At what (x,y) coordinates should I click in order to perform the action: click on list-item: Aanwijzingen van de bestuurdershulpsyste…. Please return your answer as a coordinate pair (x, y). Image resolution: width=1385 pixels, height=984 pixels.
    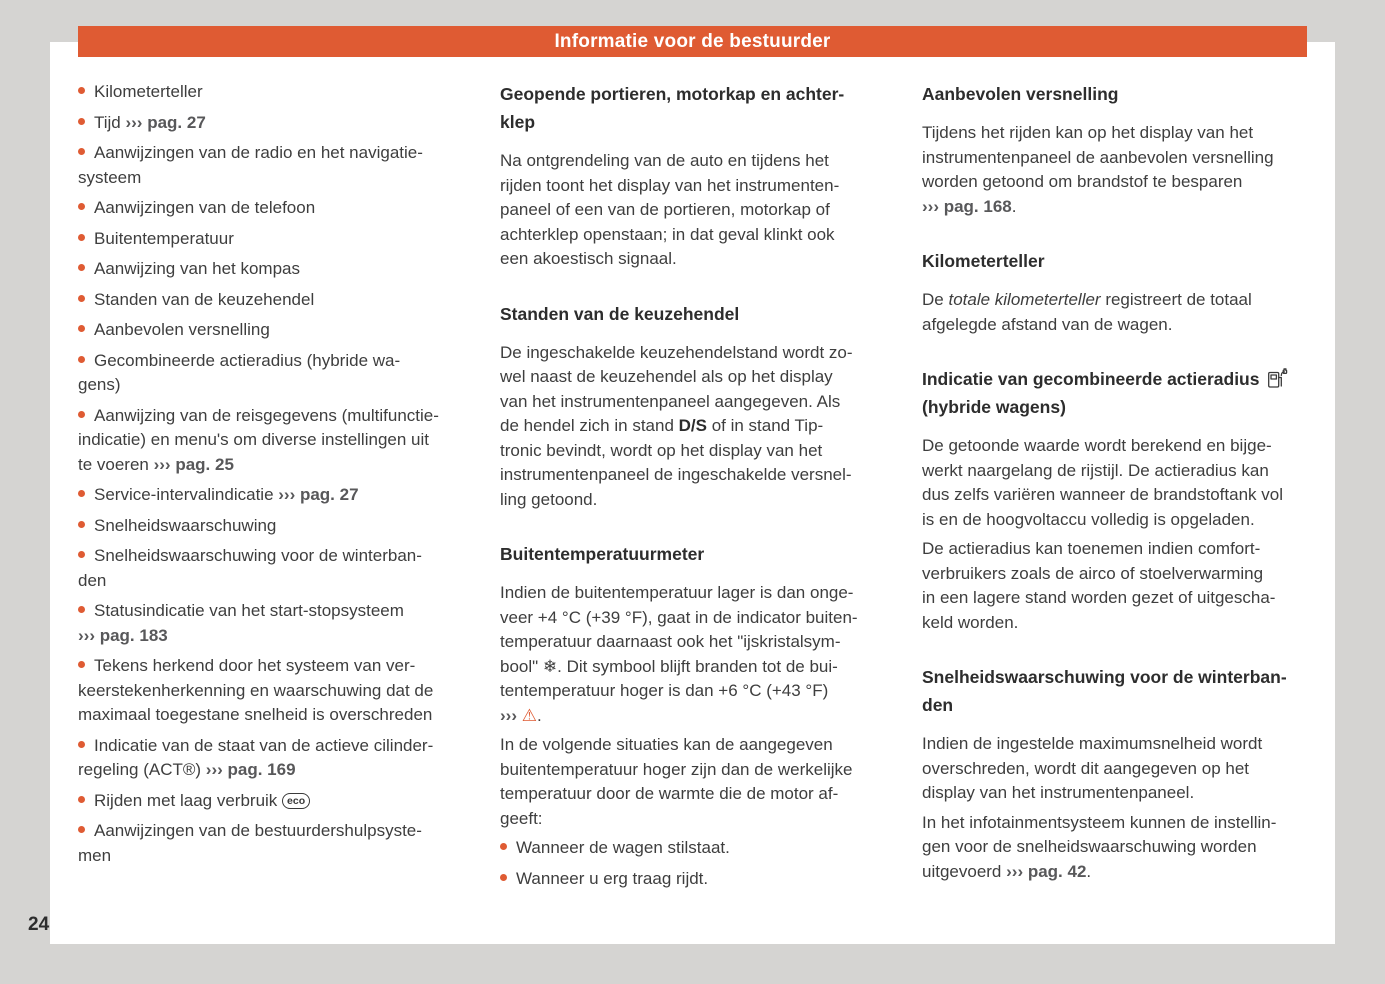
    Looking at the image, I should click on (270, 843).